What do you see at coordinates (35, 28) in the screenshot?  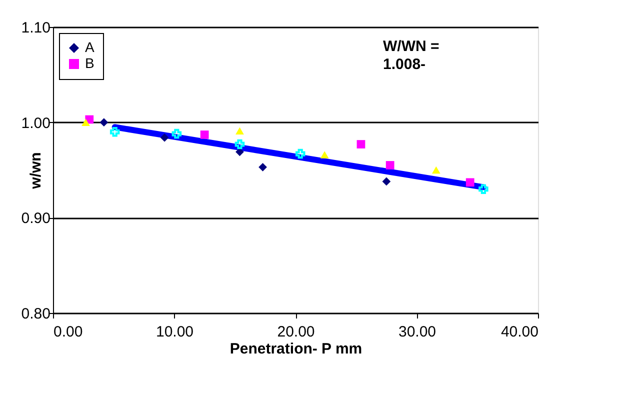 I see `y-tick-label: 1.10` at bounding box center [35, 28].